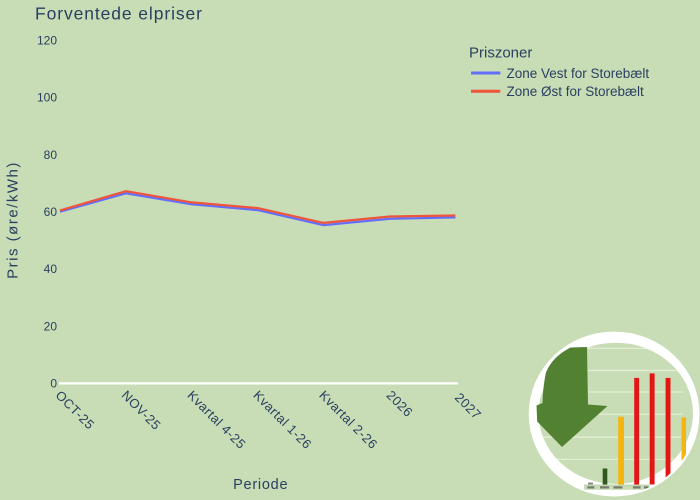 This screenshot has height=500, width=700. What do you see at coordinates (47, 41) in the screenshot?
I see `svg-text: 120` at bounding box center [47, 41].